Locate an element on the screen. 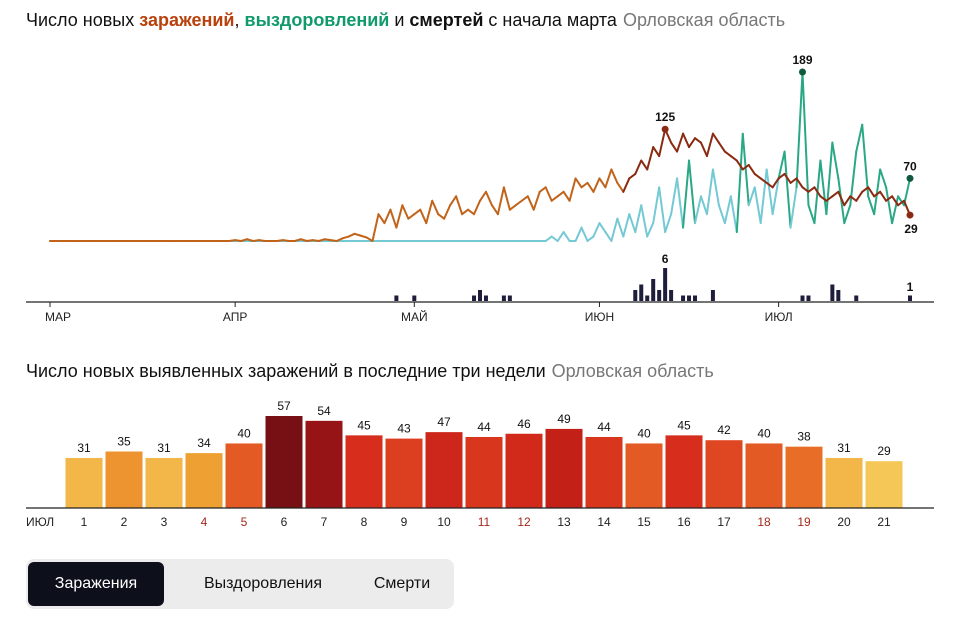 This screenshot has height=633, width=960. day-value-label: 35 is located at coordinates (124, 442).